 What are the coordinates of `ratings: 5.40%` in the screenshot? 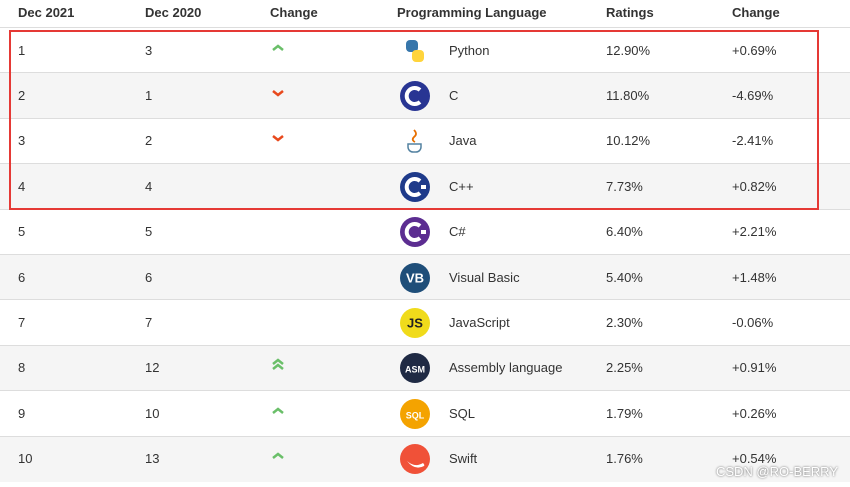 It's located at (624, 277).